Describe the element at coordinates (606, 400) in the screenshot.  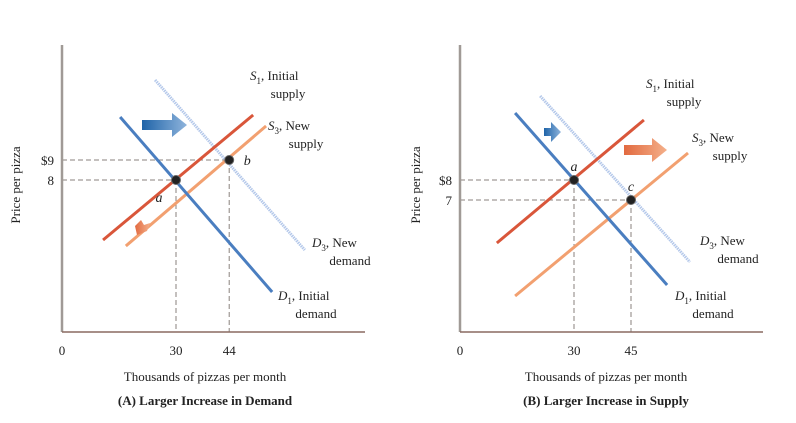
I see `chart-title-b: (B) Larger Increase in Supply` at that location.